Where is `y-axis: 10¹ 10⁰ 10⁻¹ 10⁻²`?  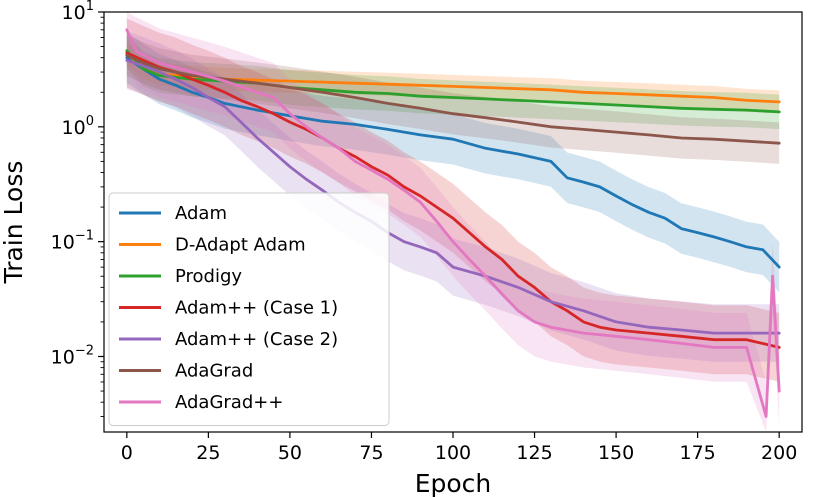
y-axis: 10¹ 10⁰ 10⁻¹ 10⁻² is located at coordinates (77, 208).